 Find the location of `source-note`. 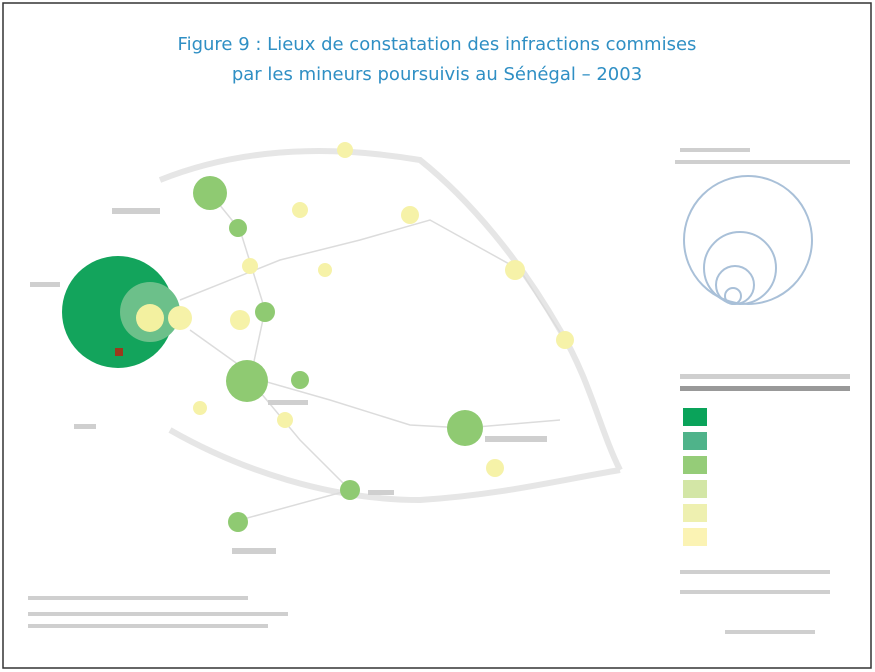

source-note is located at coordinates (158, 612).